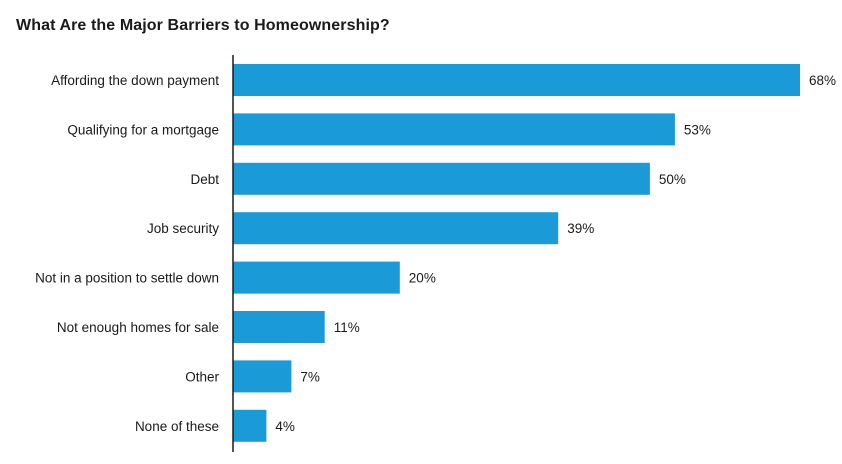  Describe the element at coordinates (143, 129) in the screenshot. I see `category-label: Qualifying for a mortgage` at that location.